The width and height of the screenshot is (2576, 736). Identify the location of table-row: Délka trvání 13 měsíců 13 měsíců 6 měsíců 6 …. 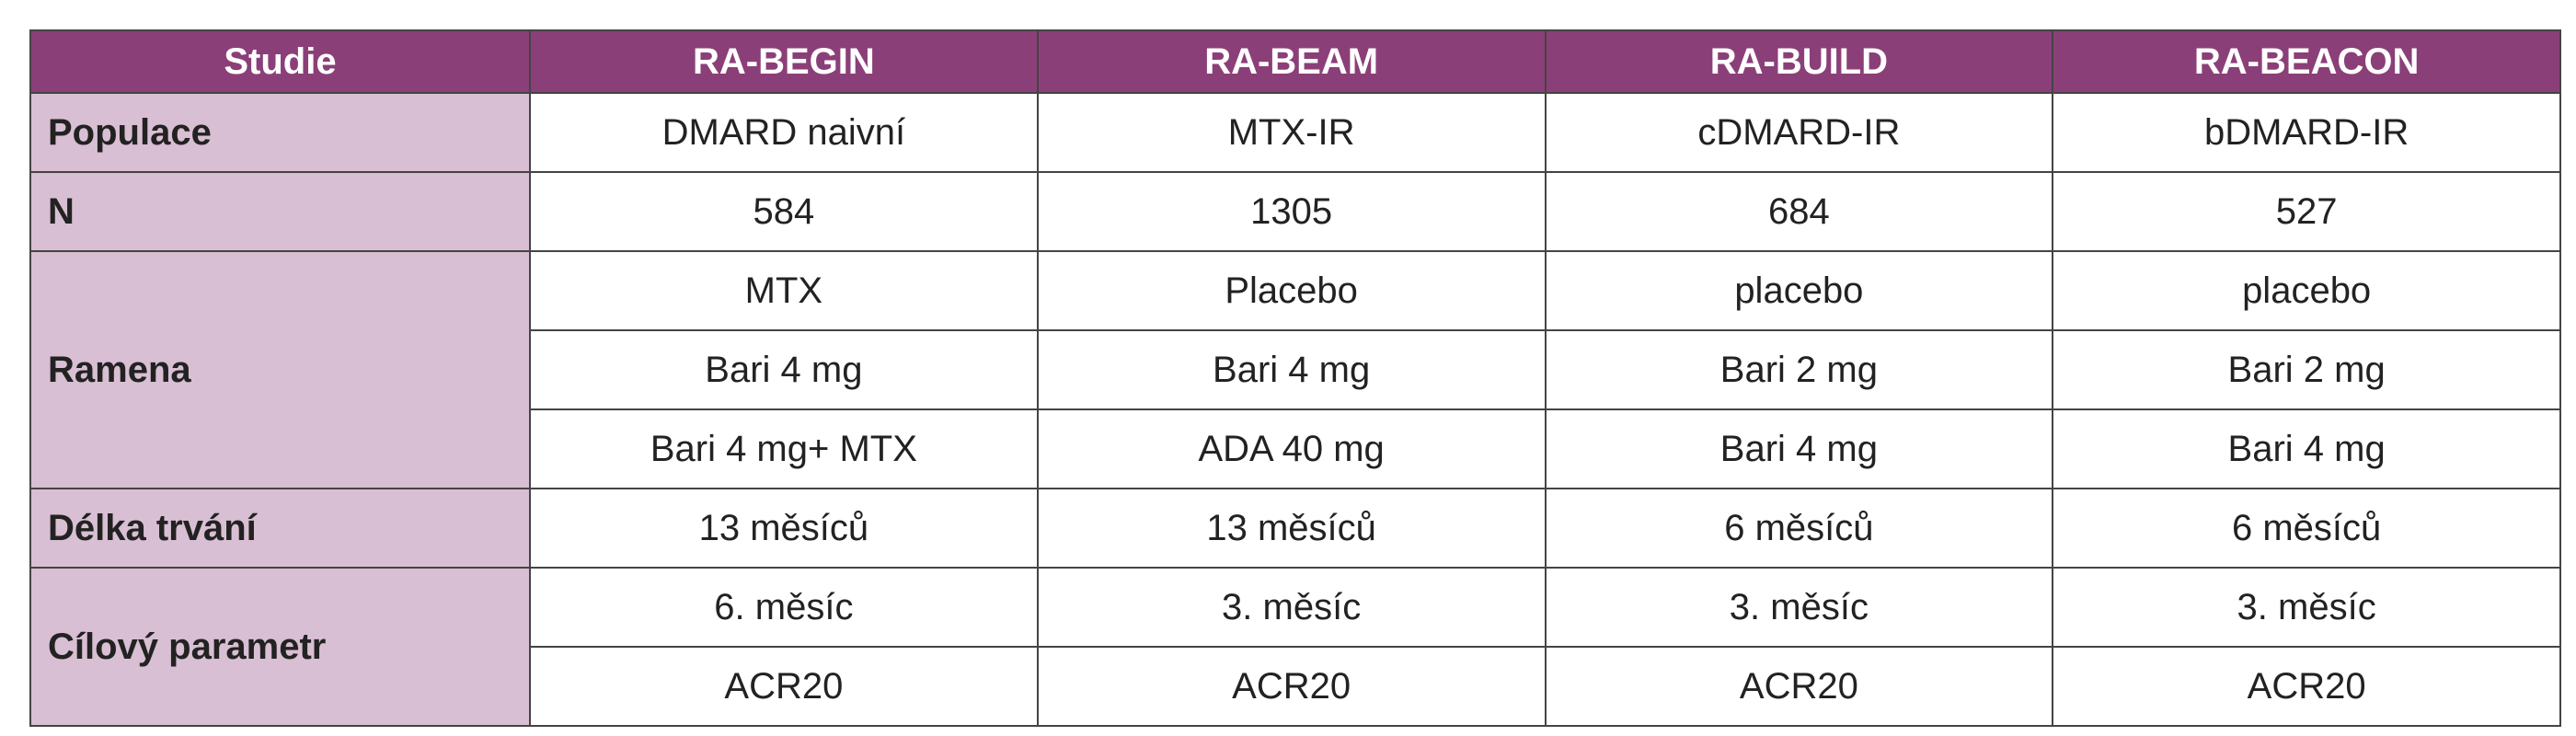
(1295, 528).